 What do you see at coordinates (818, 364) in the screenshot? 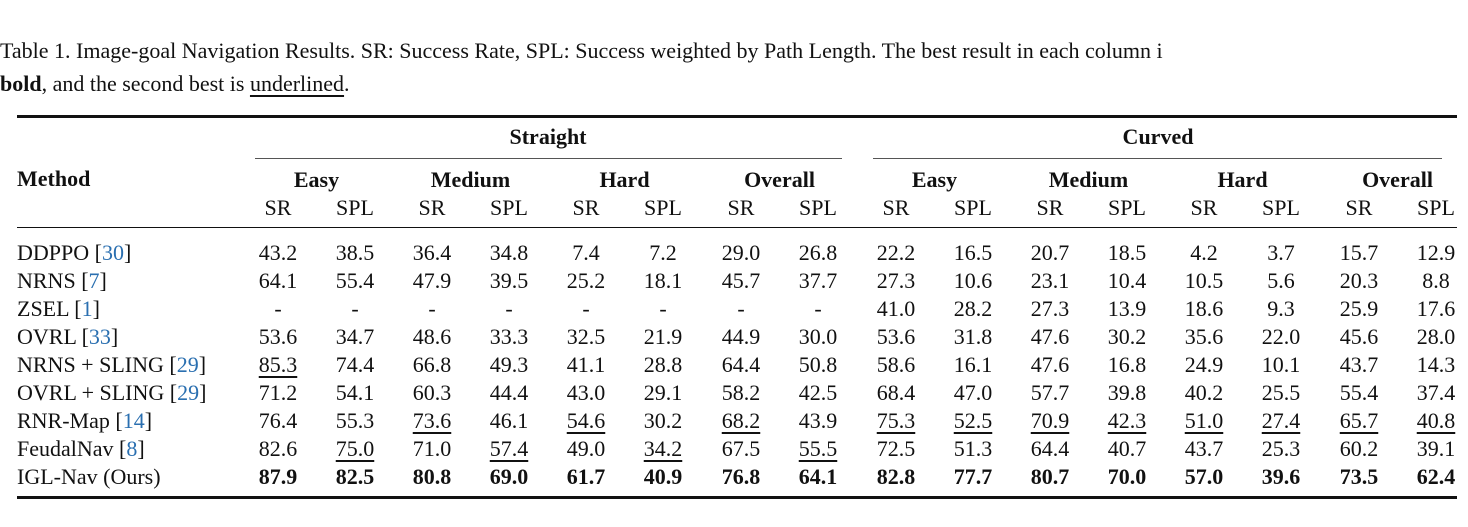
I see `table-cell: 50.8` at bounding box center [818, 364].